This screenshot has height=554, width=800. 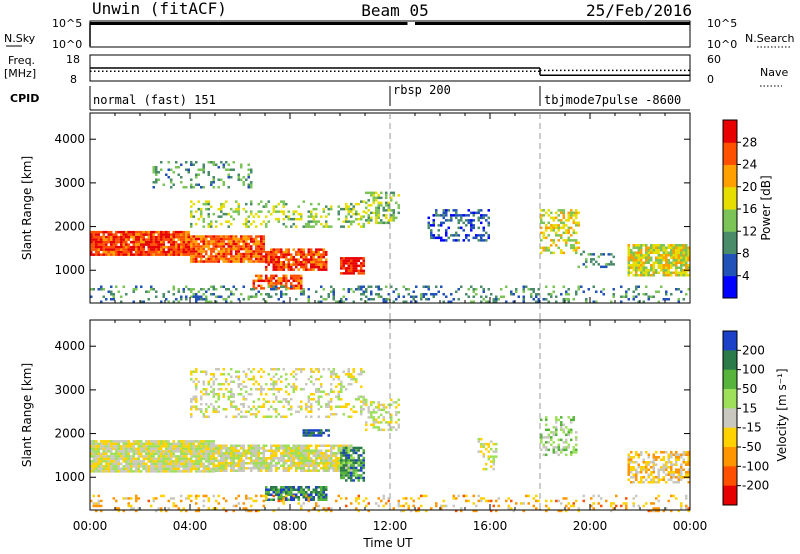 I want to click on colorbar-swatch, so click(x=730, y=242).